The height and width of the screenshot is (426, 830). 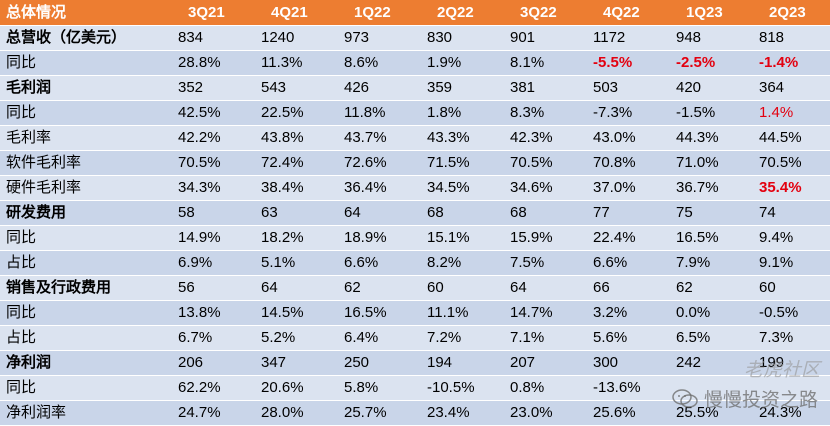 I want to click on header-quarter: 2Q22, so click(x=456, y=13).